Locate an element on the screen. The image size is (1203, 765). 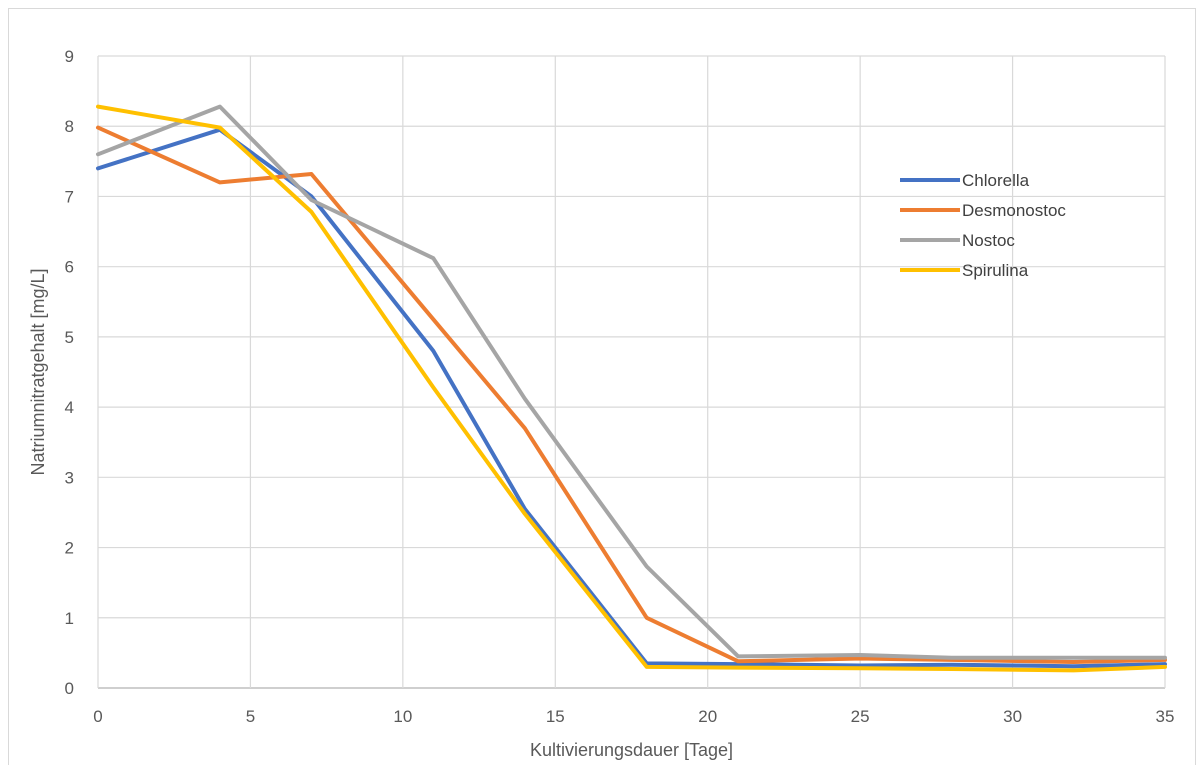
x-tick-label: 0 is located at coordinates (97, 716).